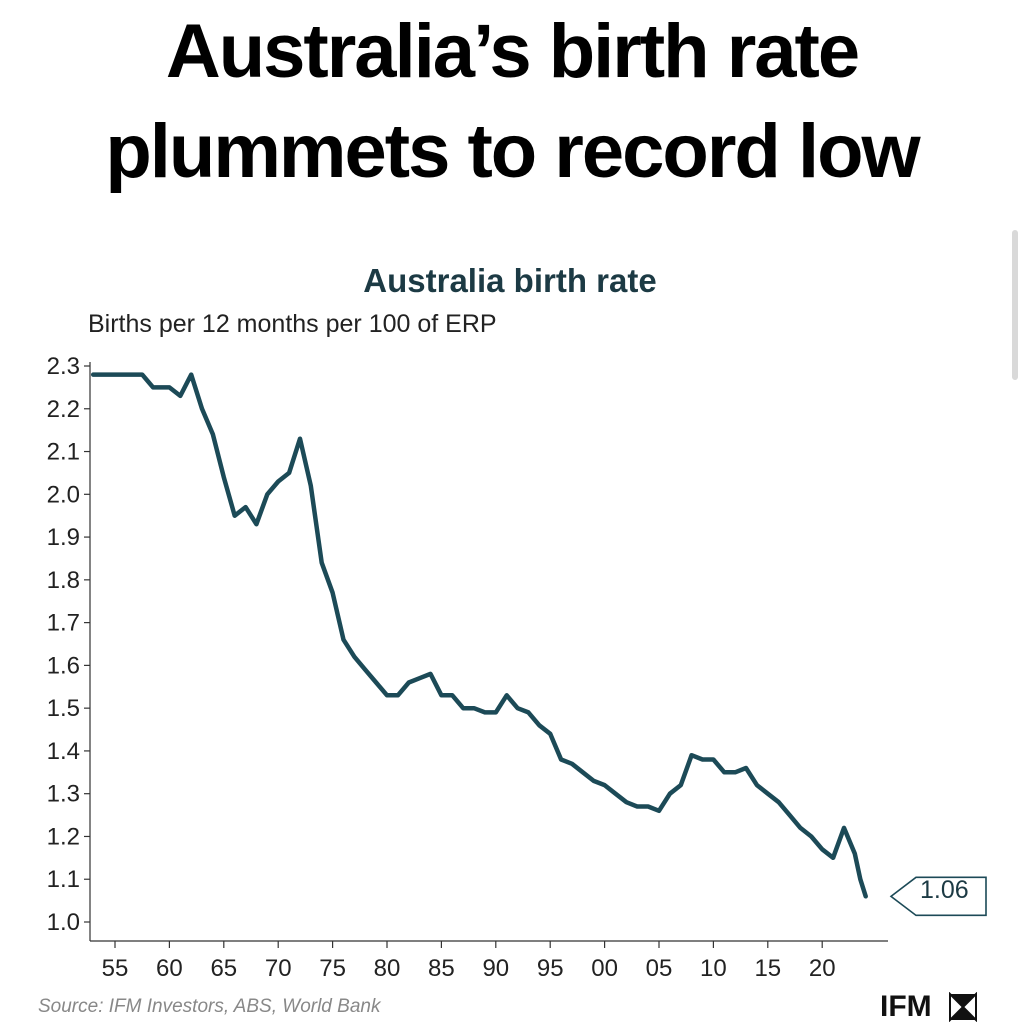 The height and width of the screenshot is (1024, 1024). What do you see at coordinates (63, 452) in the screenshot?
I see `y-tick-label: 2.1` at bounding box center [63, 452].